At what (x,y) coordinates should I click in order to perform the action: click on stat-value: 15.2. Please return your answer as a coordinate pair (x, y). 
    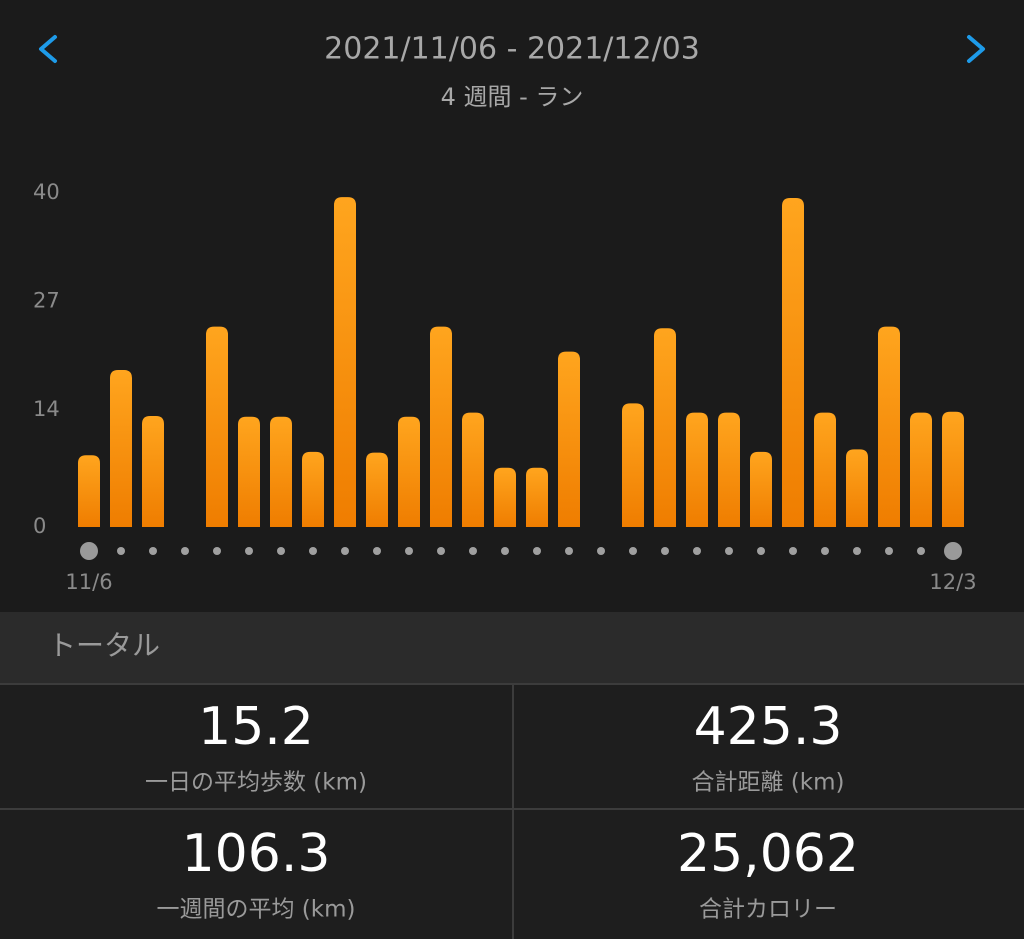
    Looking at the image, I should click on (256, 727).